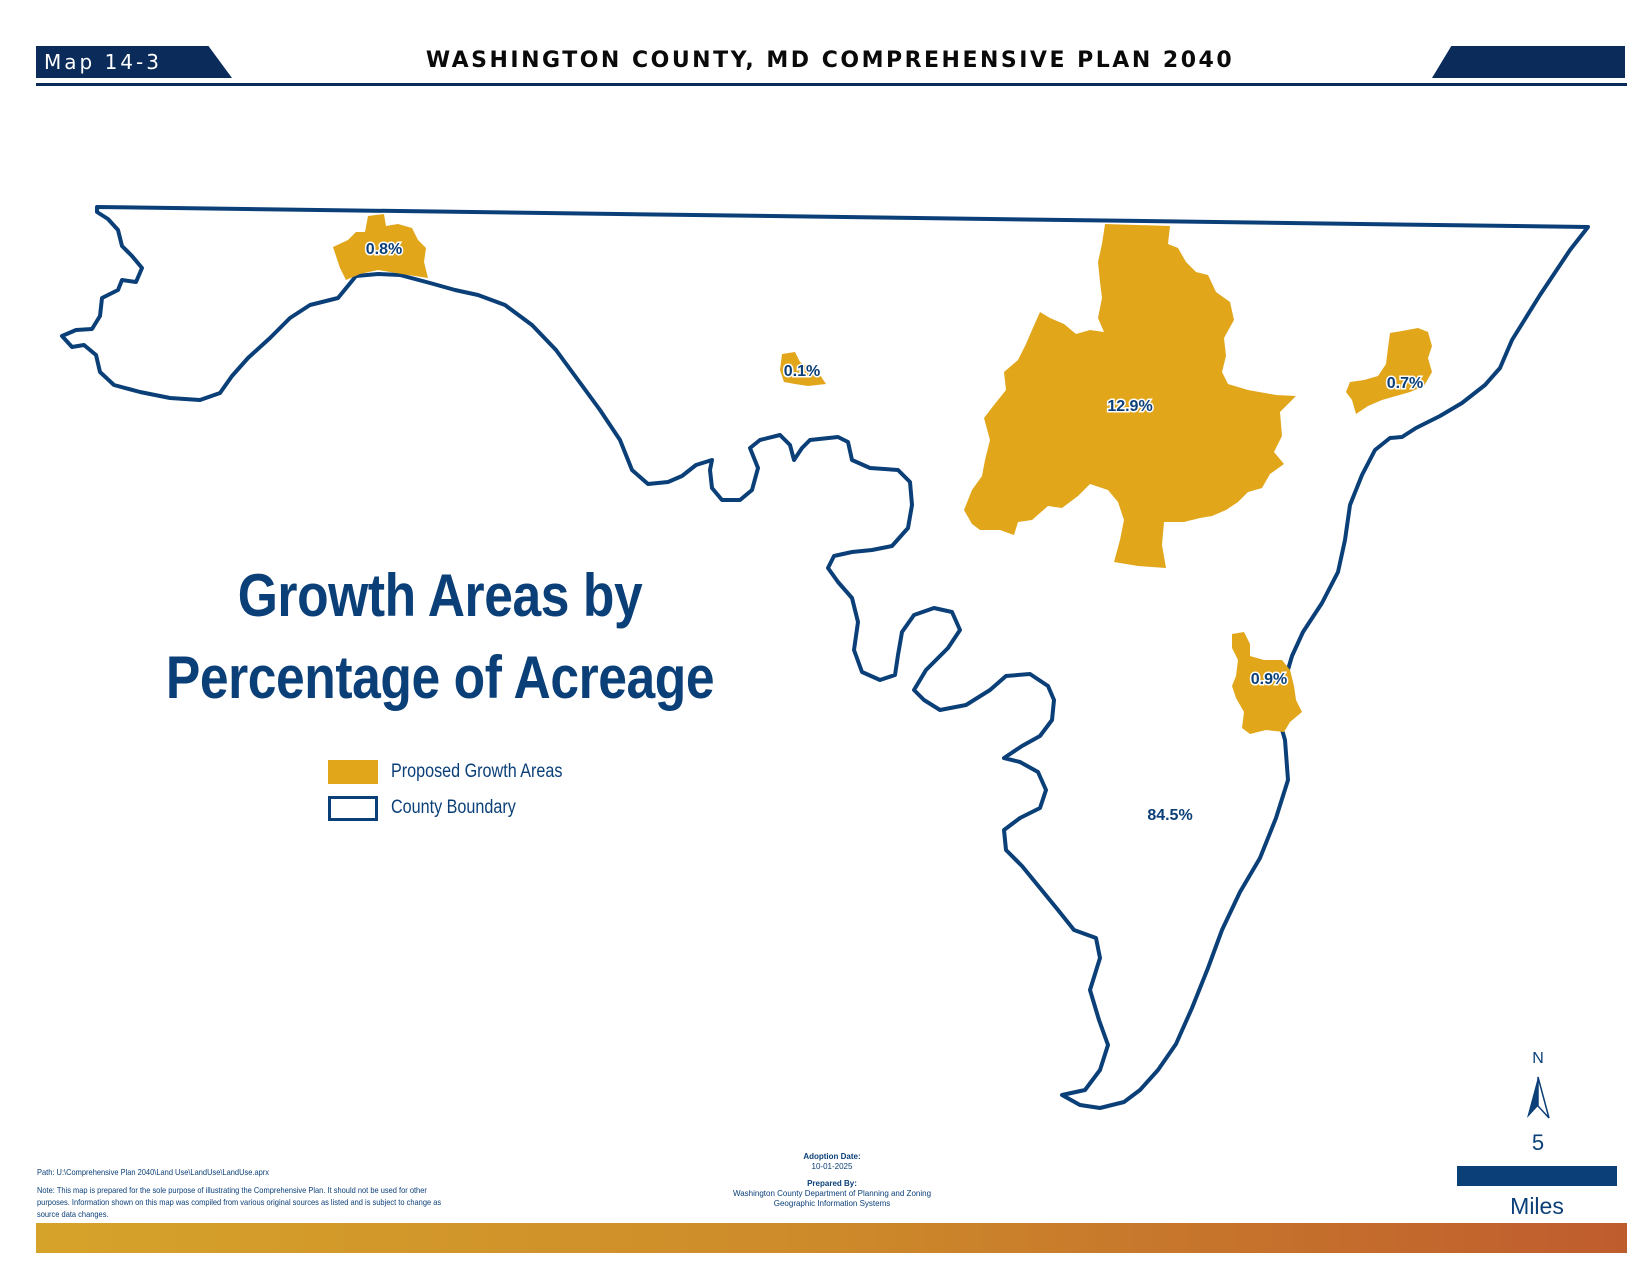 The height and width of the screenshot is (1275, 1650). Describe the element at coordinates (353, 772) in the screenshot. I see `growth-area-swatch` at that location.